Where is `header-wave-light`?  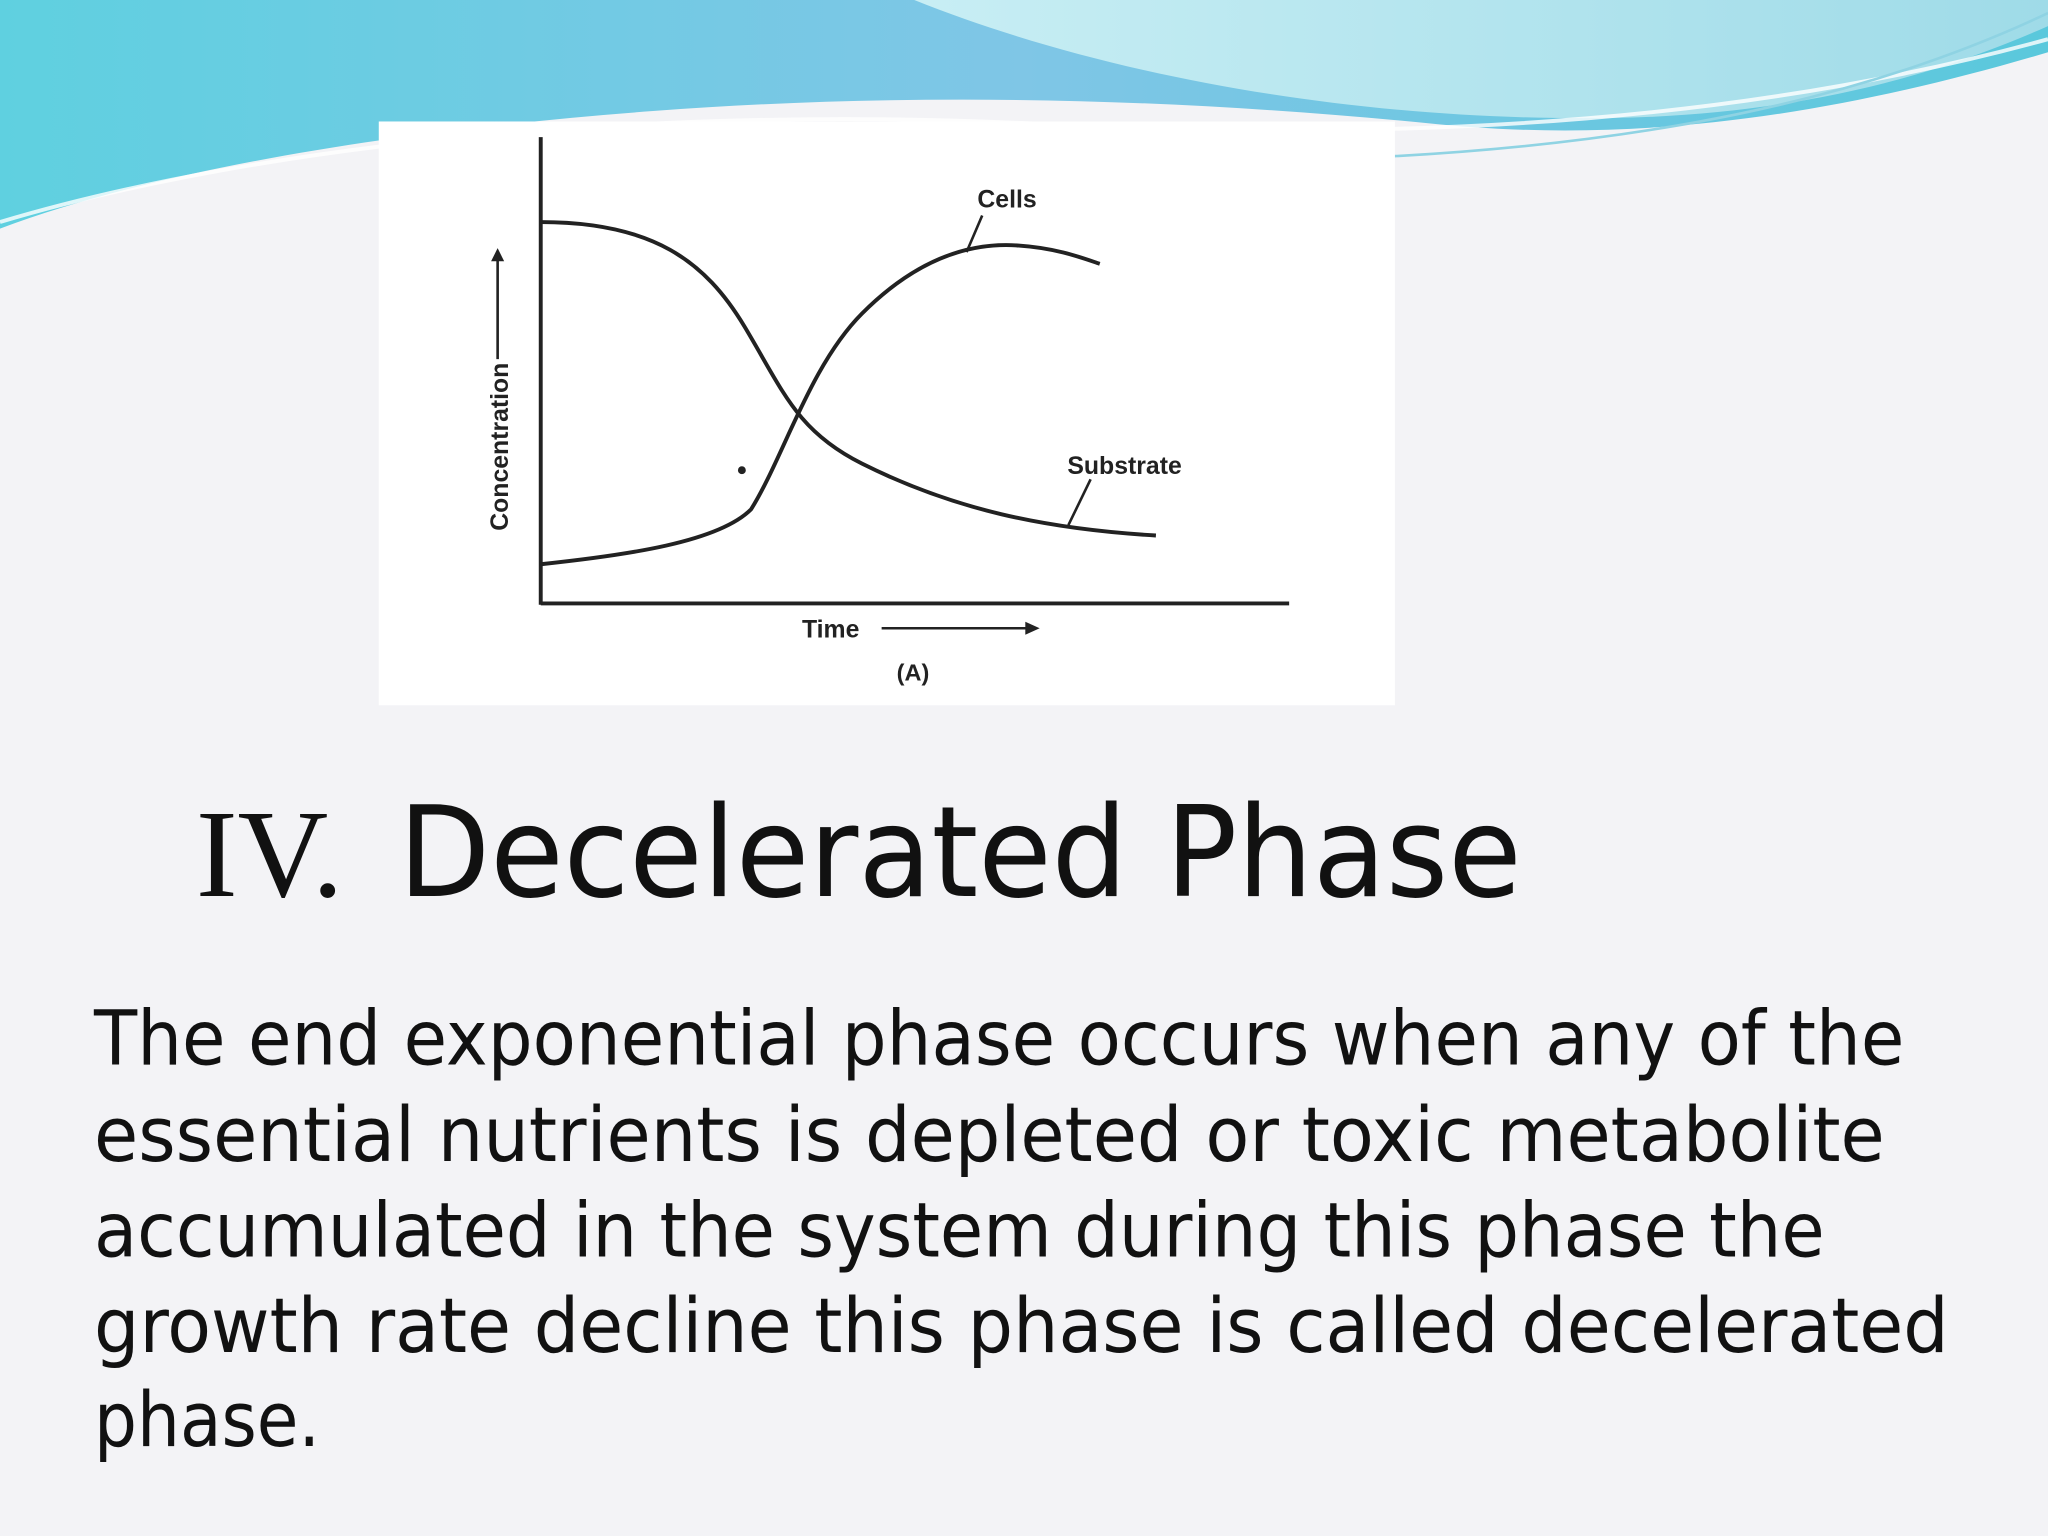
header-wave-light is located at coordinates (1481, 59).